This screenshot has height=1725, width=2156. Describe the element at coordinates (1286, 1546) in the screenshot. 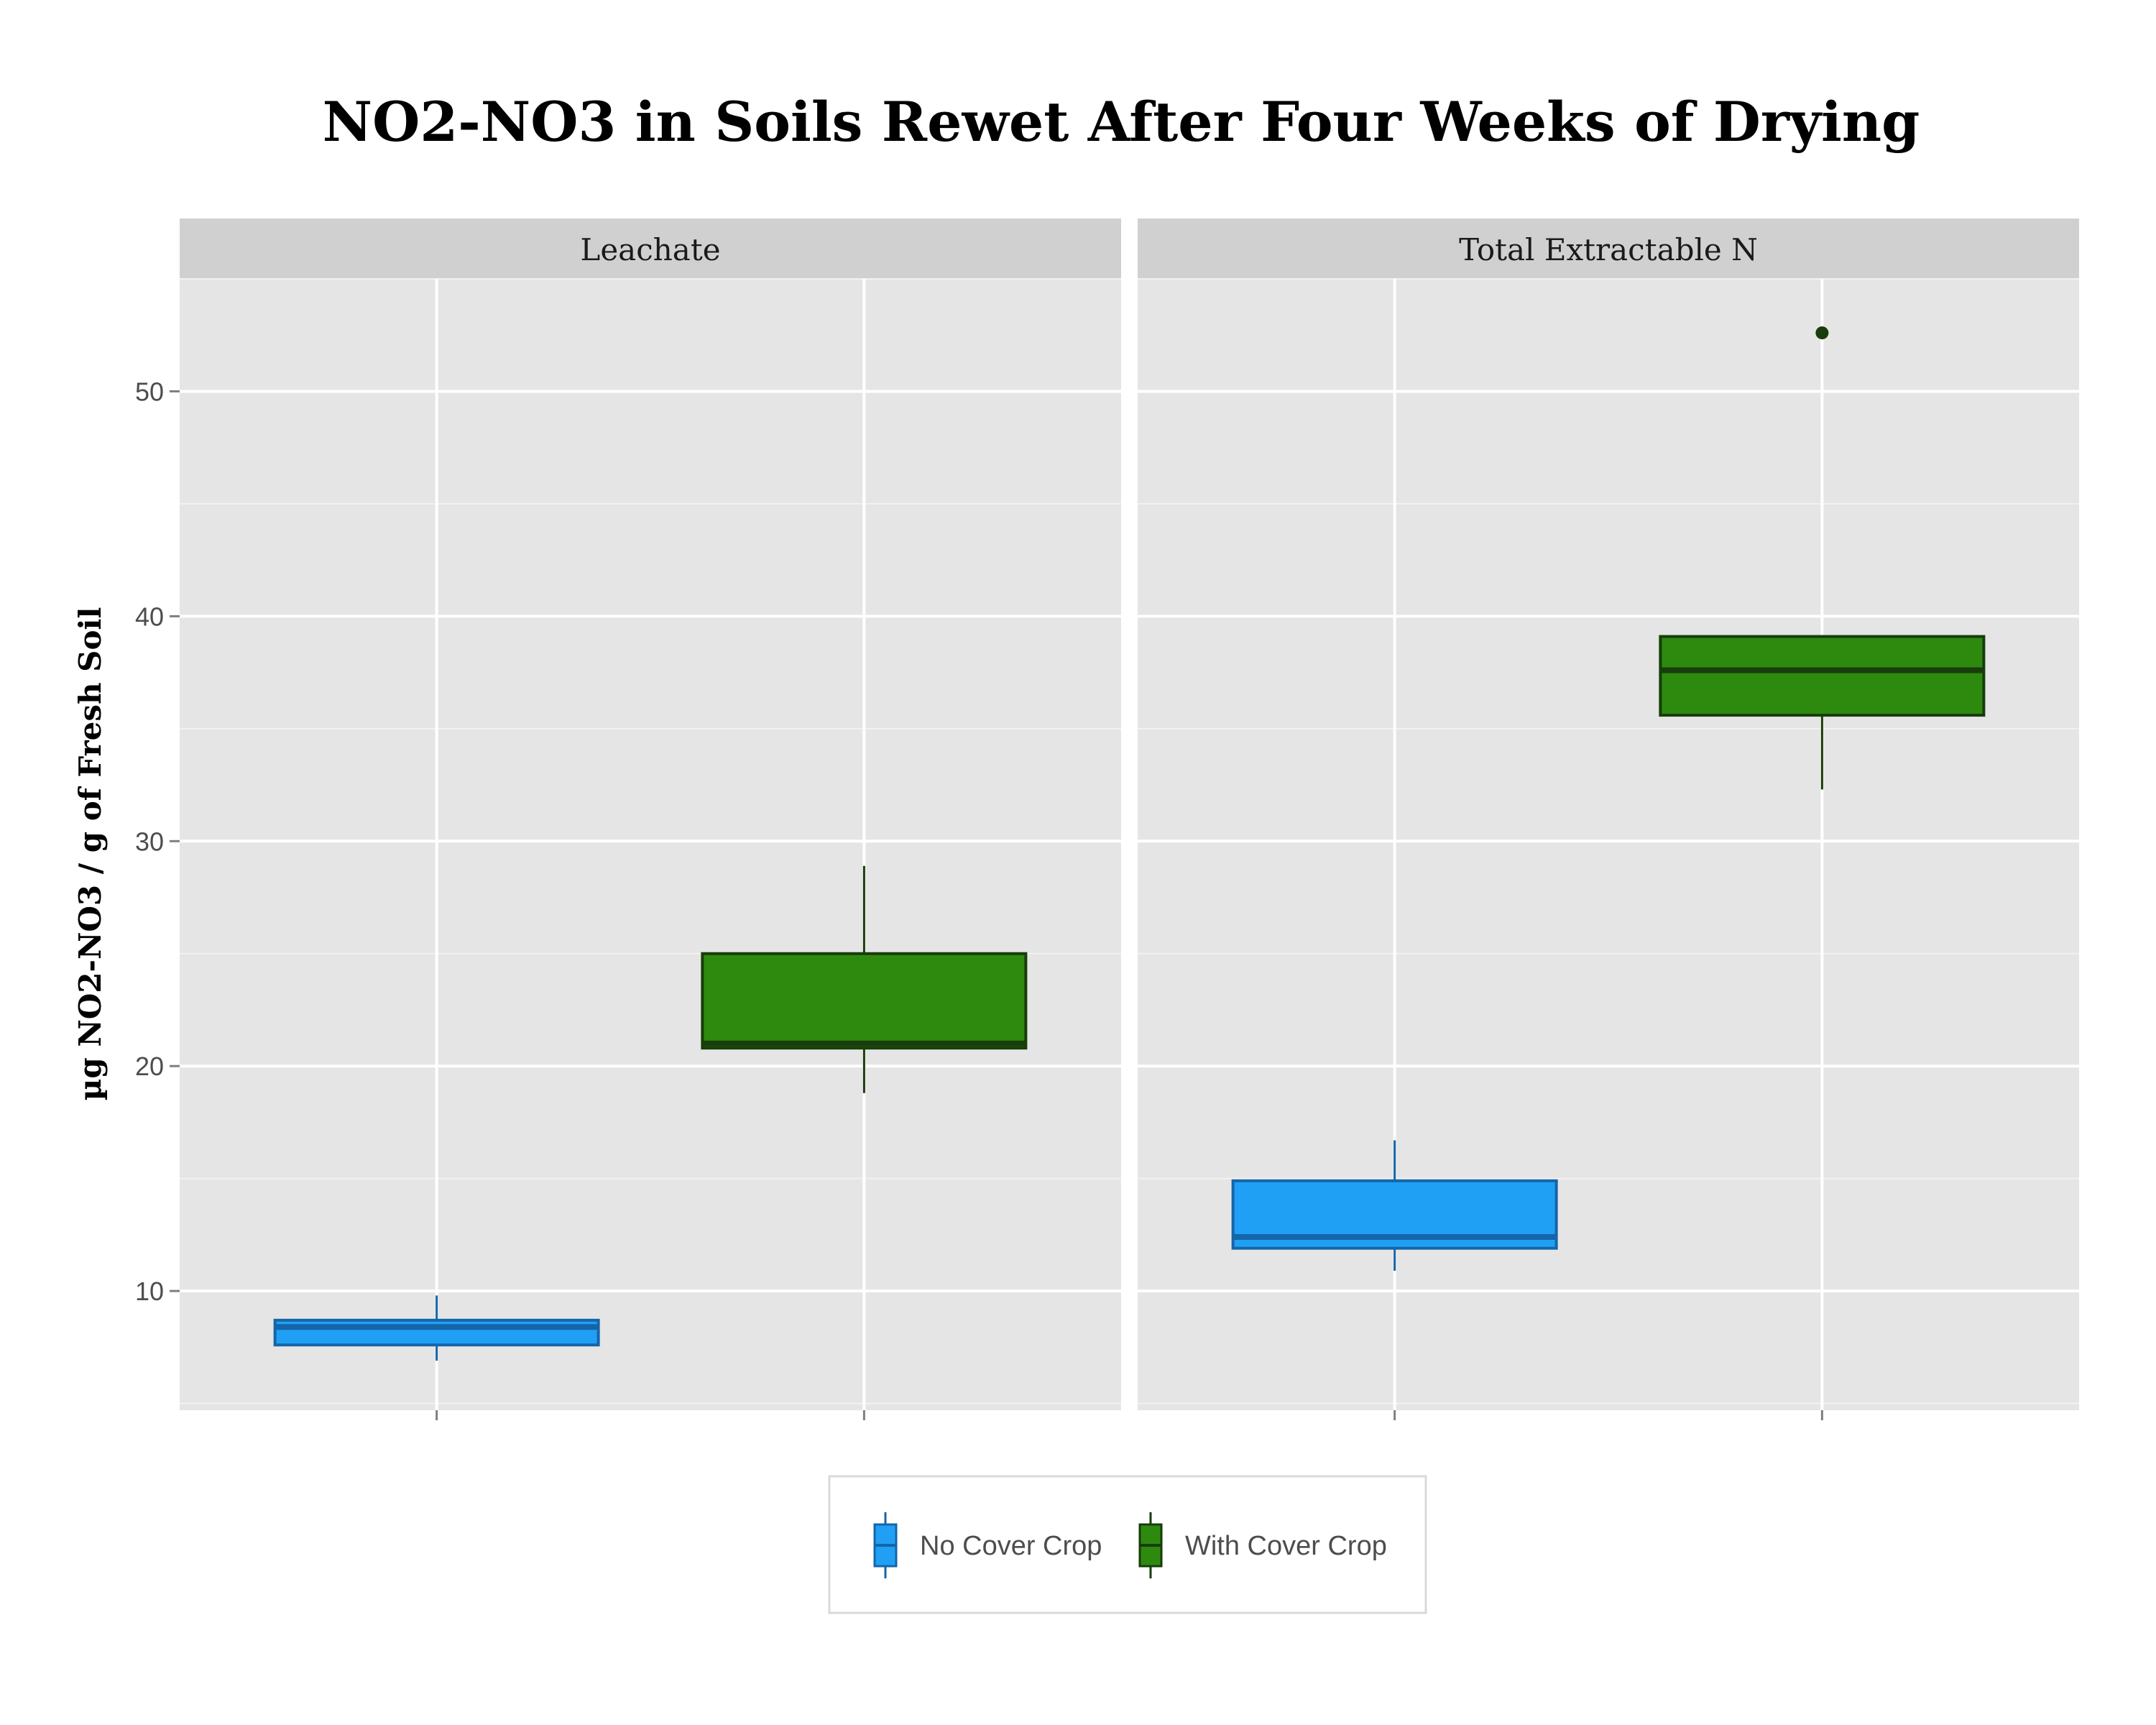

I see `legend-label: With Cover Crop` at that location.